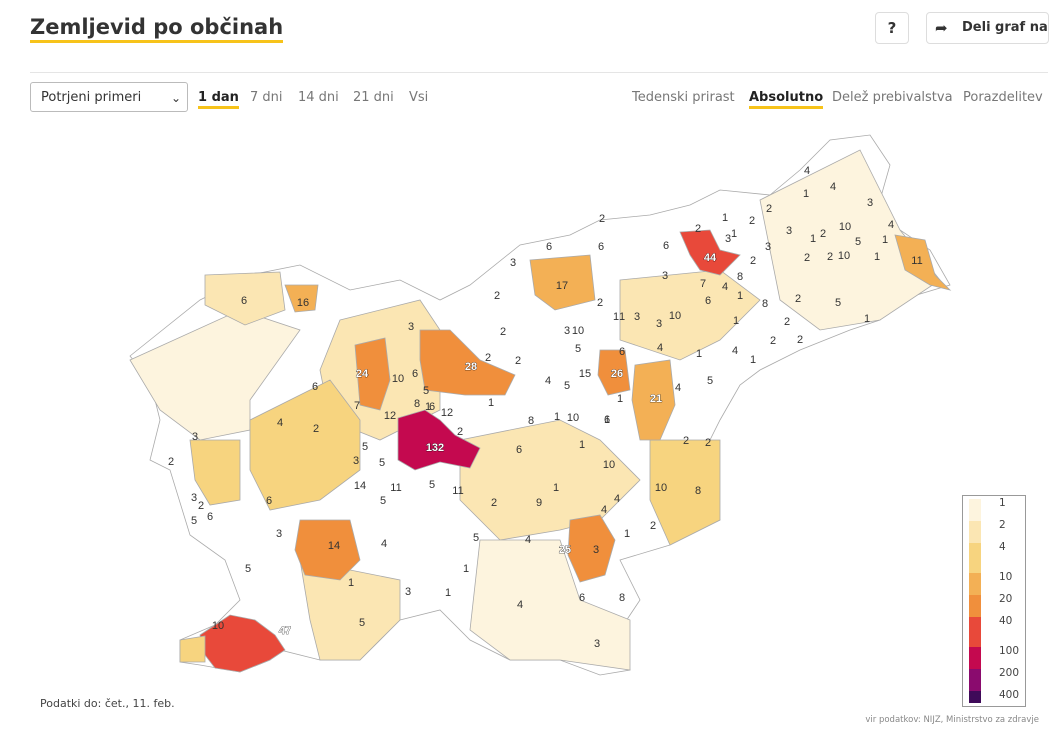 The image size is (1061, 753). I want to click on legend-tick-label: 4, so click(1002, 547).